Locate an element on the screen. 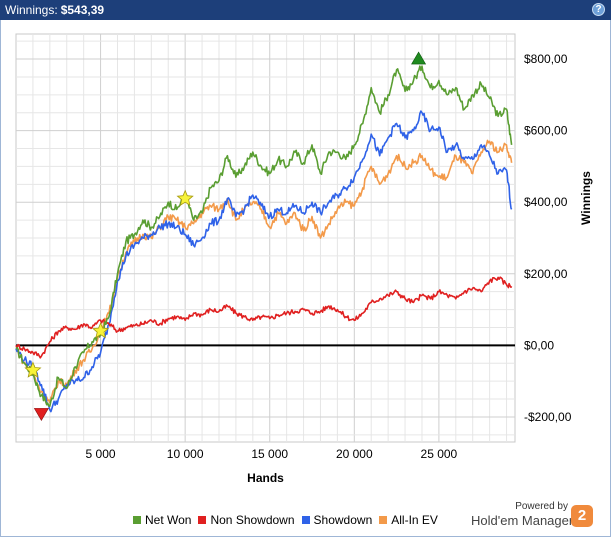 This screenshot has height=537, width=611. x-tick-label: 25 000 is located at coordinates (439, 454).